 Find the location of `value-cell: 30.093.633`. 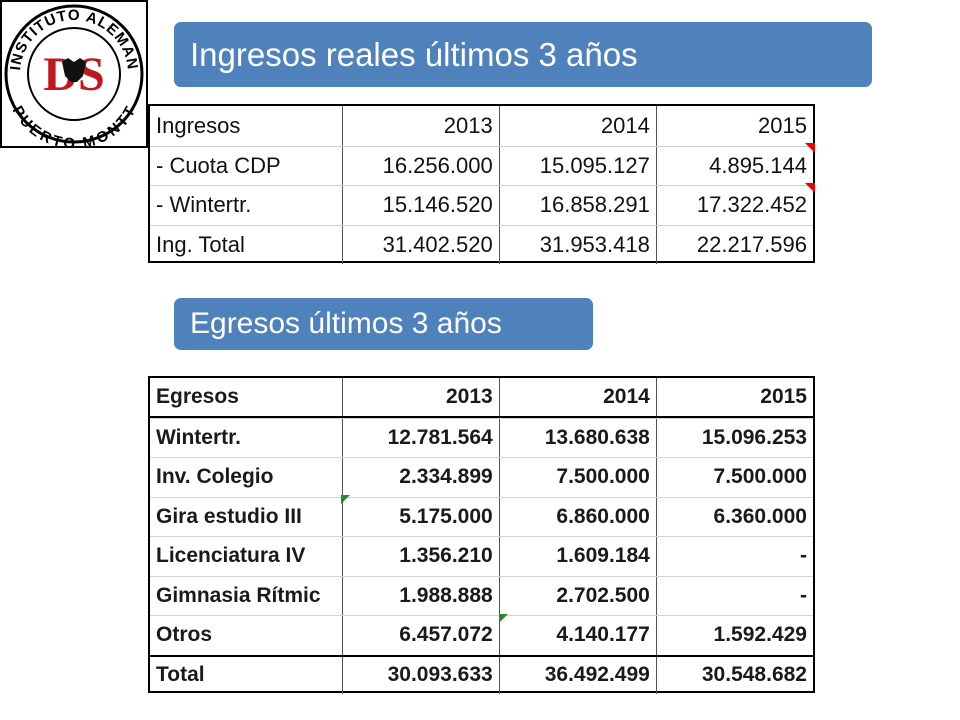

value-cell: 30.093.633 is located at coordinates (420, 675).